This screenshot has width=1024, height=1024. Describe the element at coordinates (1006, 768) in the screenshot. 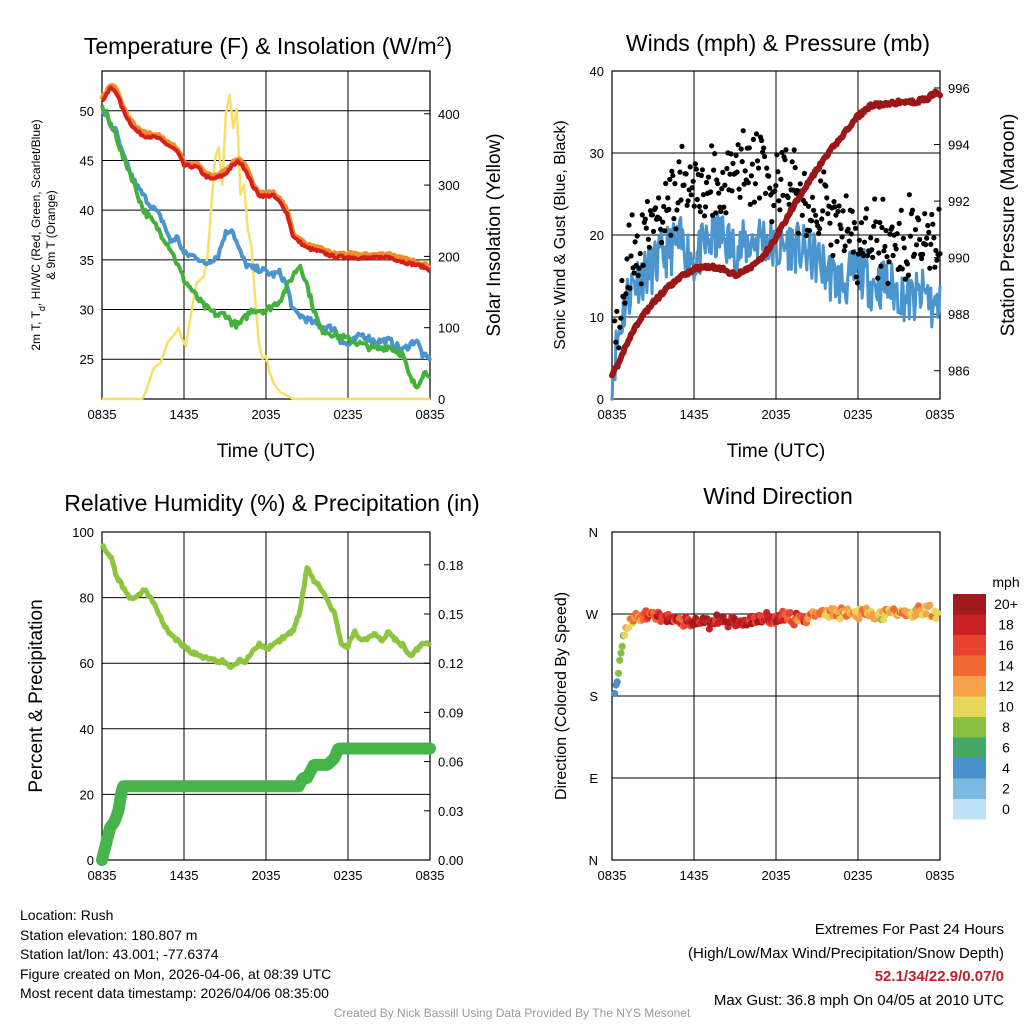

I see `speed-legend-label: 4` at that location.